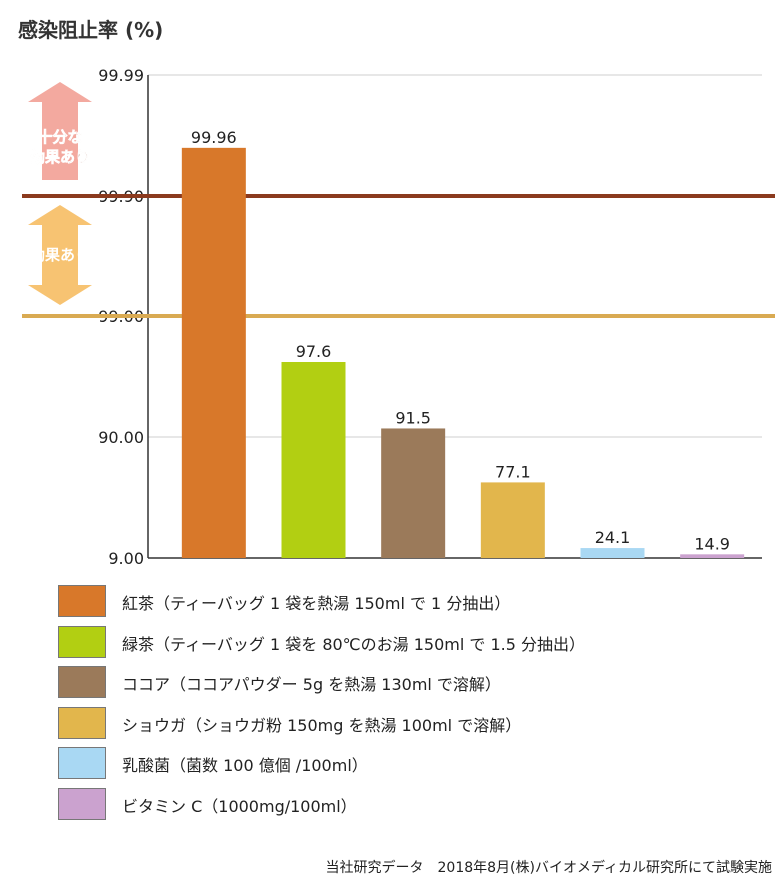 The image size is (780, 885). I want to click on legend-item: 紅茶（ティーバッグ 1 袋を熱湯 150ml で 1 分抽出）, so click(408, 601).